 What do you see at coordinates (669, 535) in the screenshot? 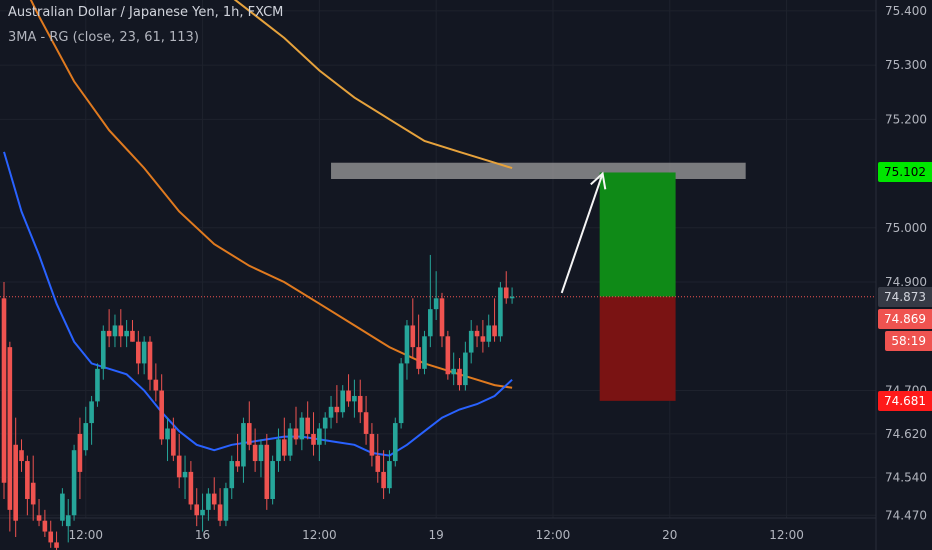
I see `time-tick-label: 20` at bounding box center [669, 535].